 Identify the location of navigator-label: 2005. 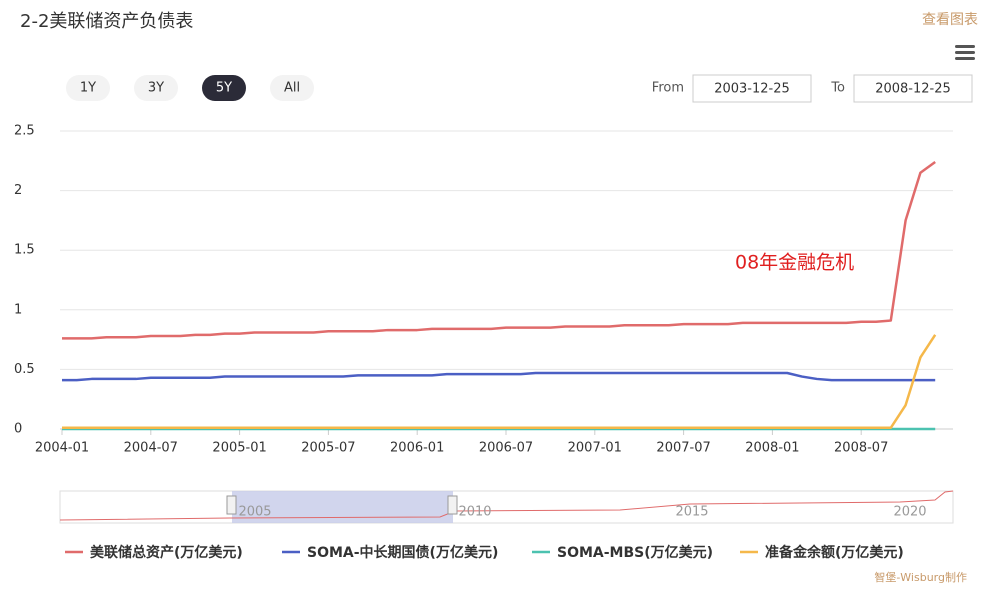
(254, 512).